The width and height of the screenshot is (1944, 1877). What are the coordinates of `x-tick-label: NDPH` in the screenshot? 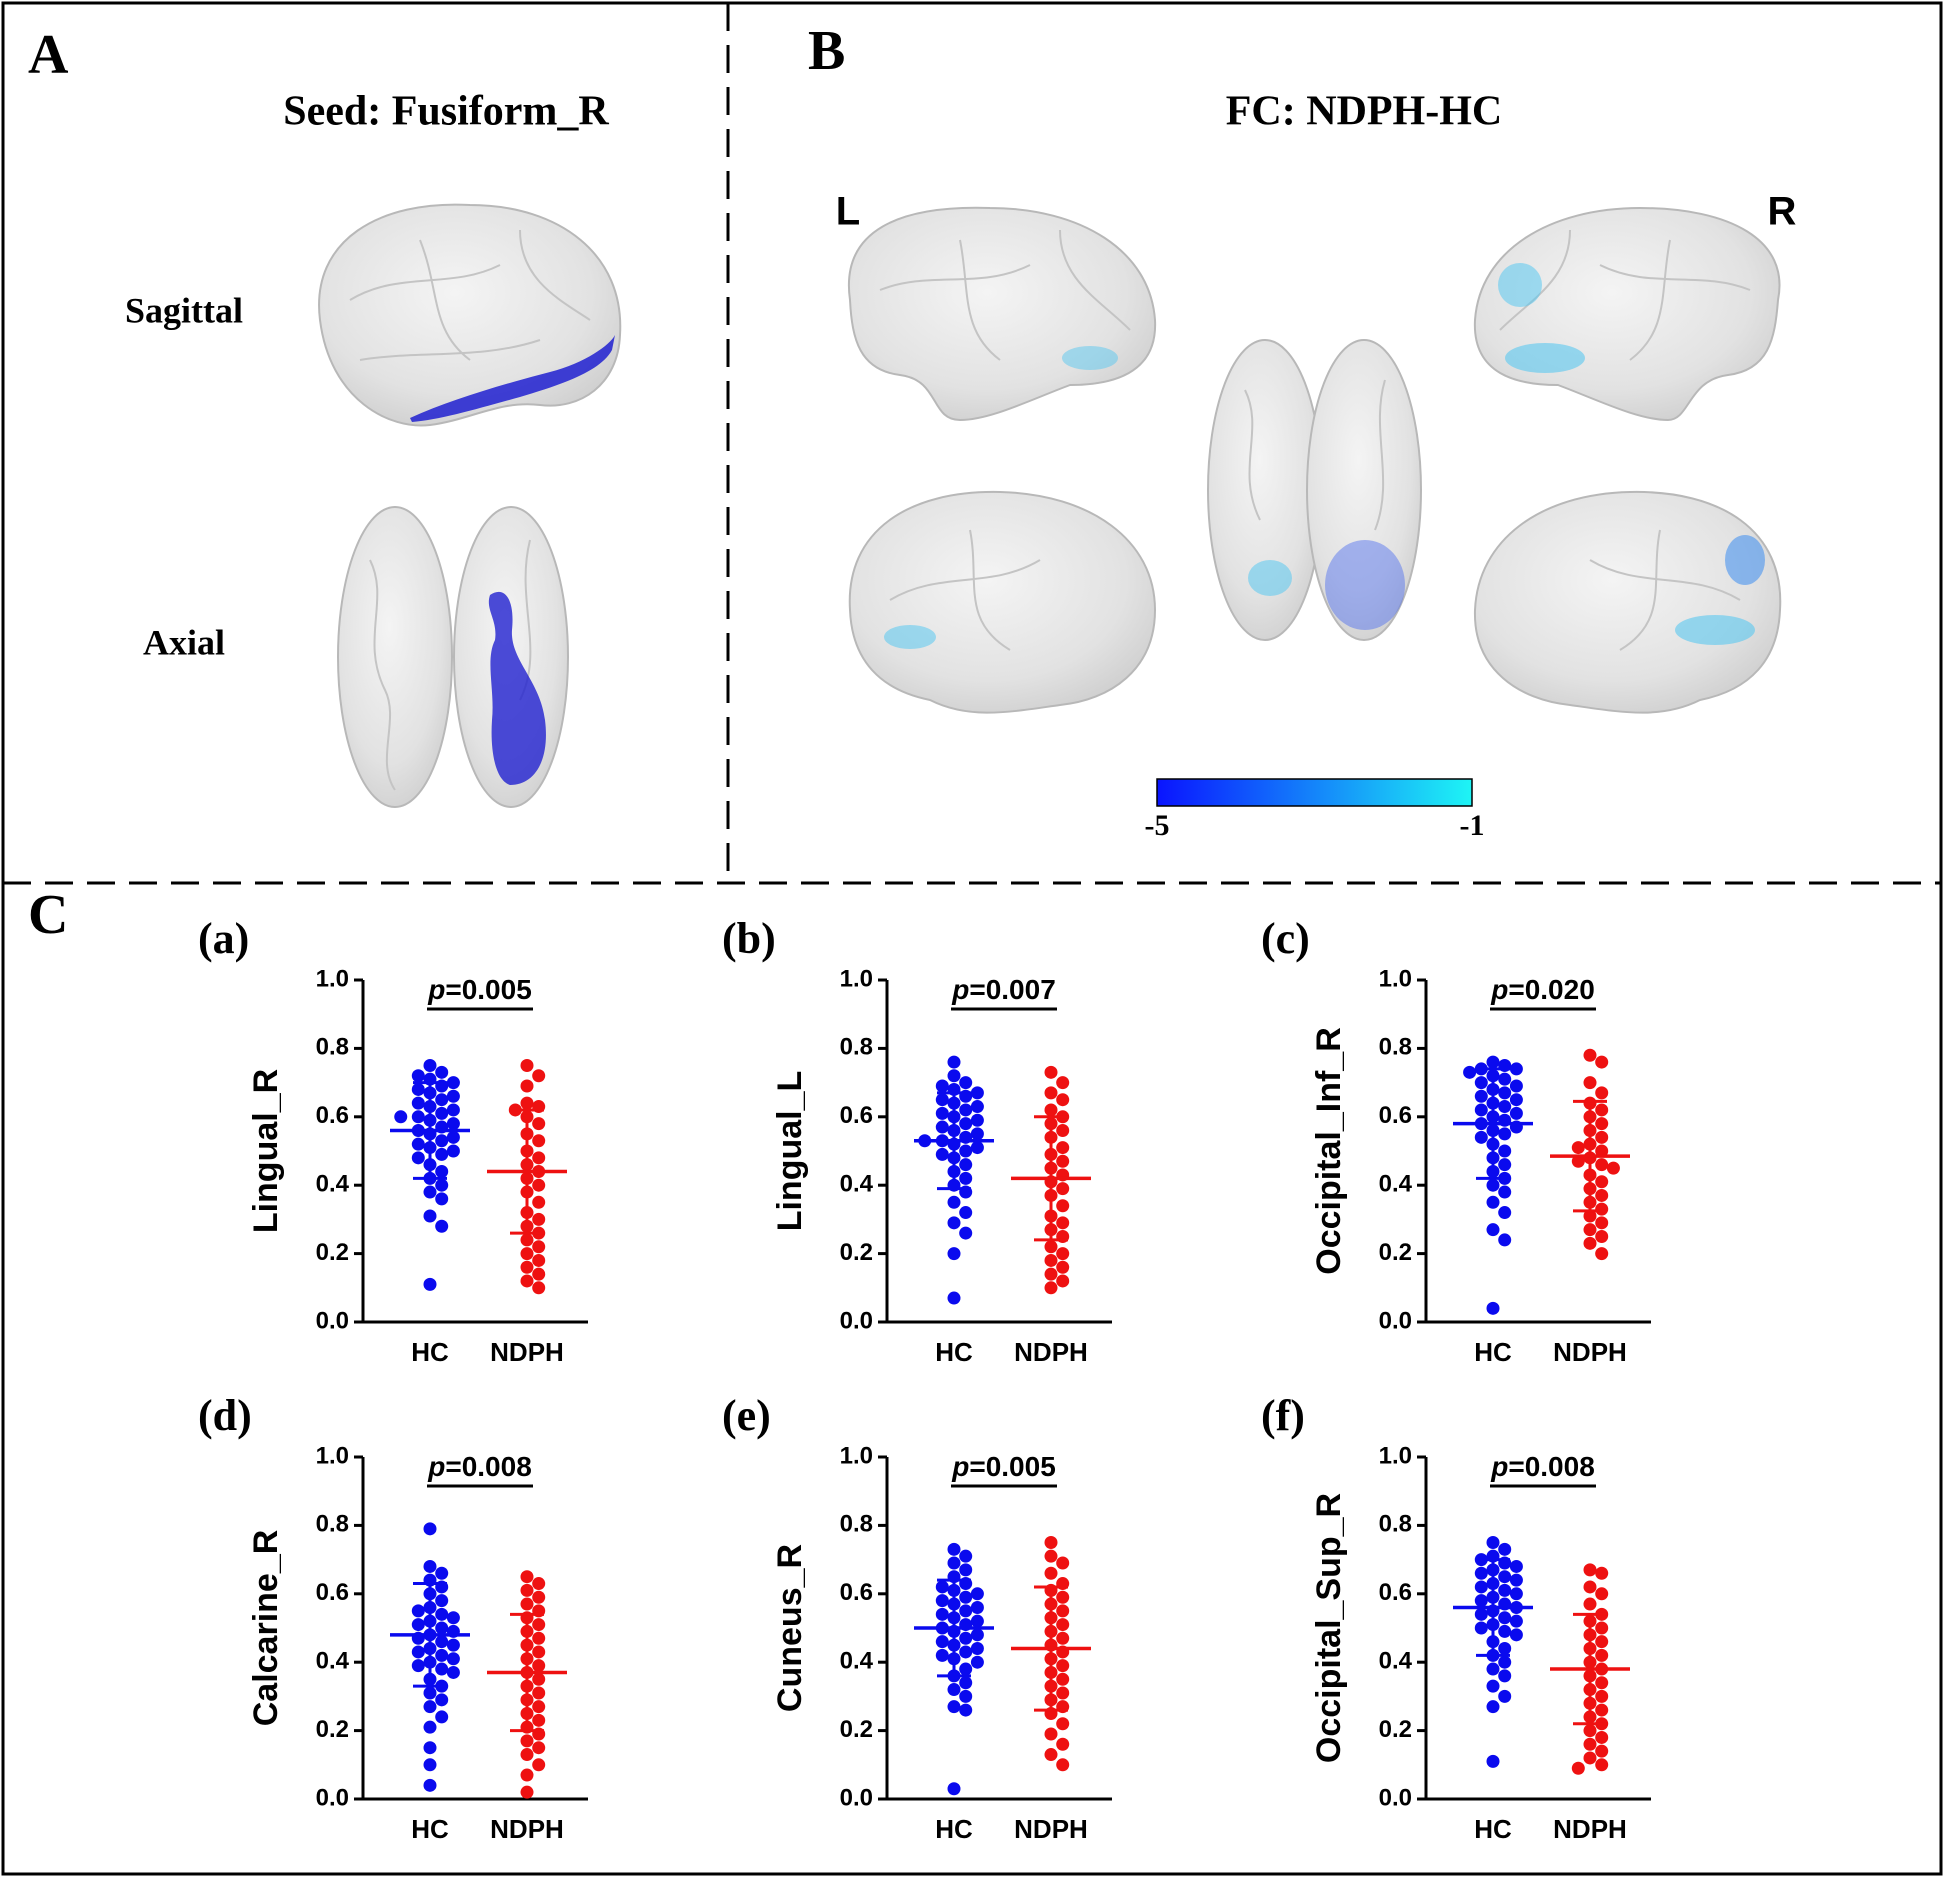 It's located at (1590, 1352).